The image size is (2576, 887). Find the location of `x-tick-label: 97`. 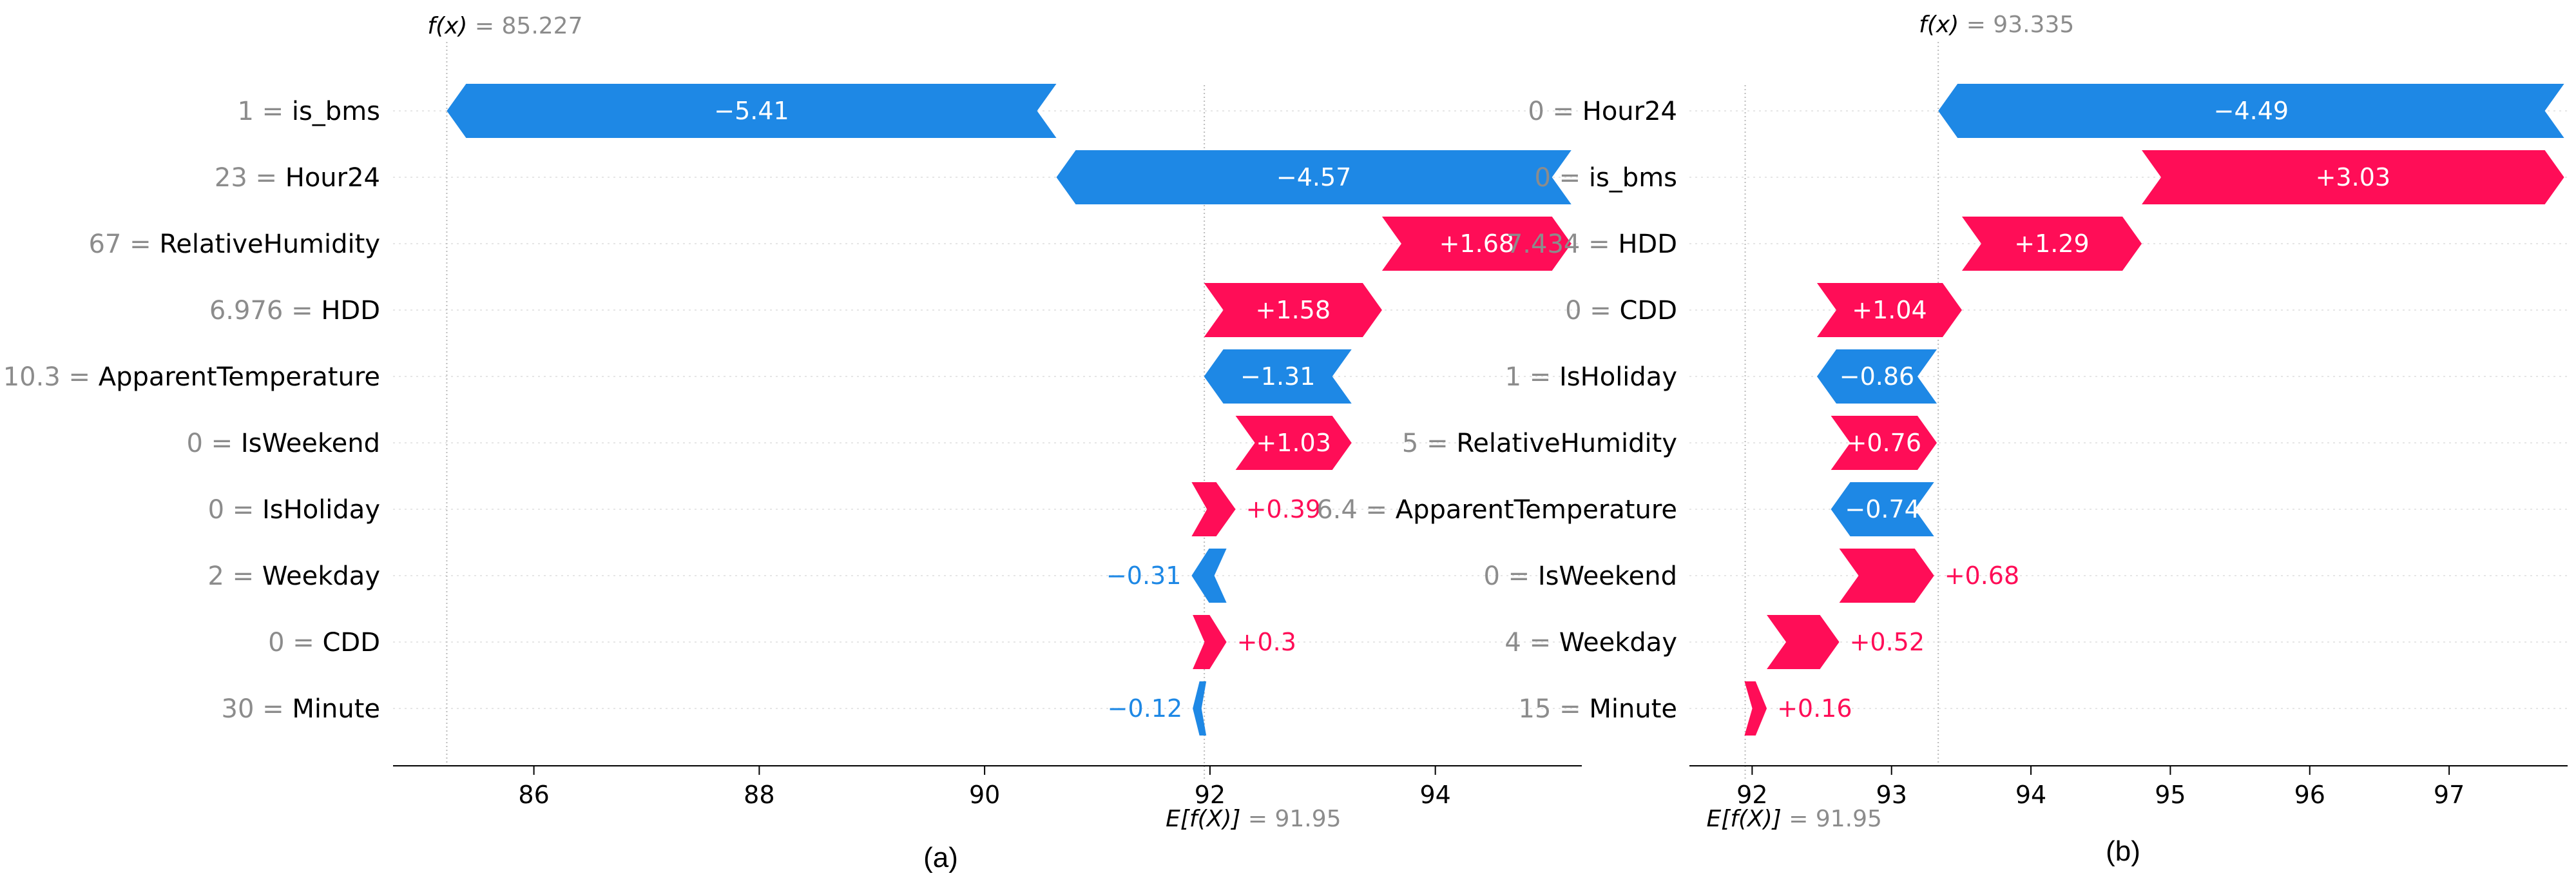

x-tick-label: 97 is located at coordinates (2450, 795).